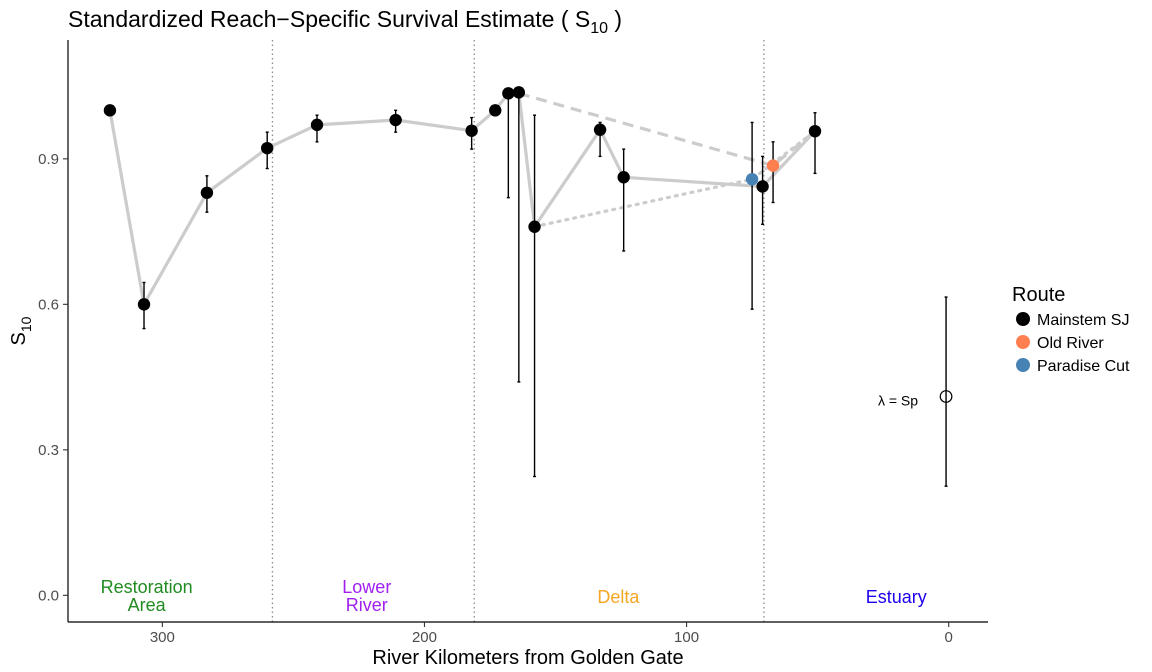 Image resolution: width=1152 pixels, height=672 pixels. What do you see at coordinates (162, 637) in the screenshot?
I see `x-tick-label: 300` at bounding box center [162, 637].